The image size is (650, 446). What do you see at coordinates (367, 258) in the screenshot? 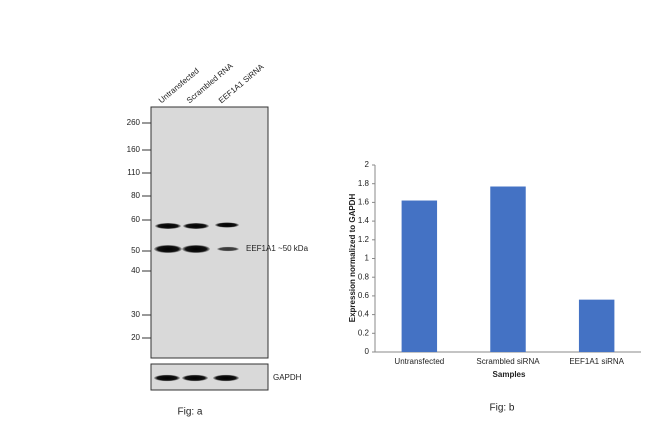
I see `y-tick-label: 1` at bounding box center [367, 258].